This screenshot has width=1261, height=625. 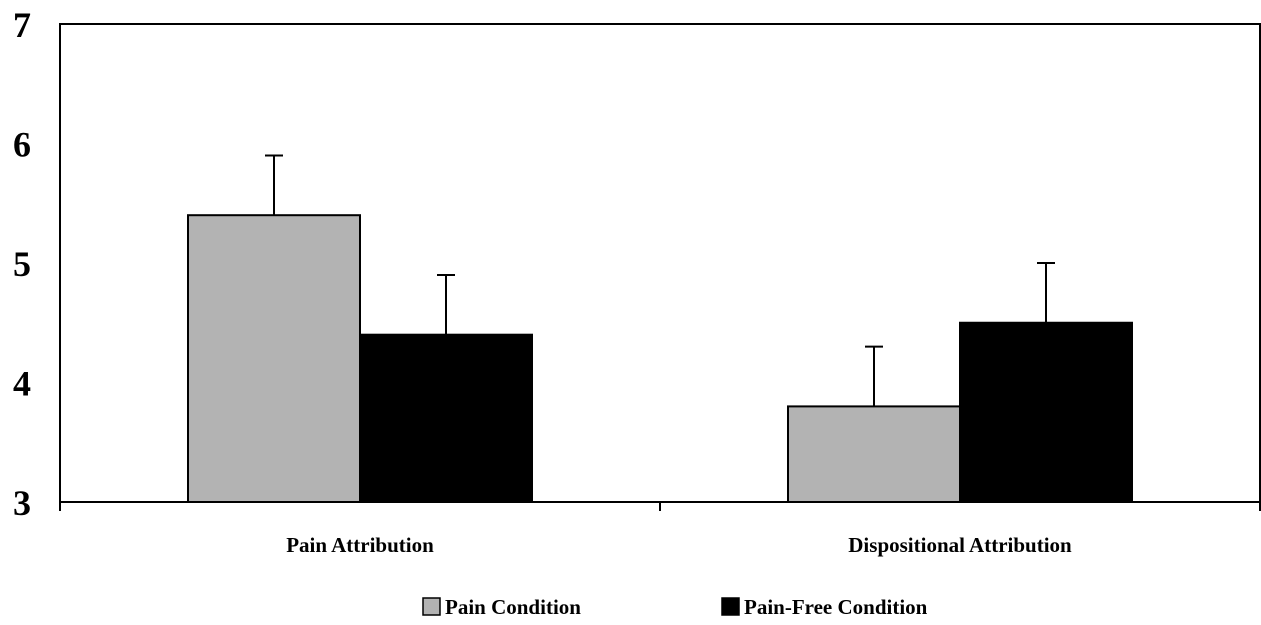 What do you see at coordinates (22, 503) in the screenshot?
I see `y-tick-label: 3` at bounding box center [22, 503].